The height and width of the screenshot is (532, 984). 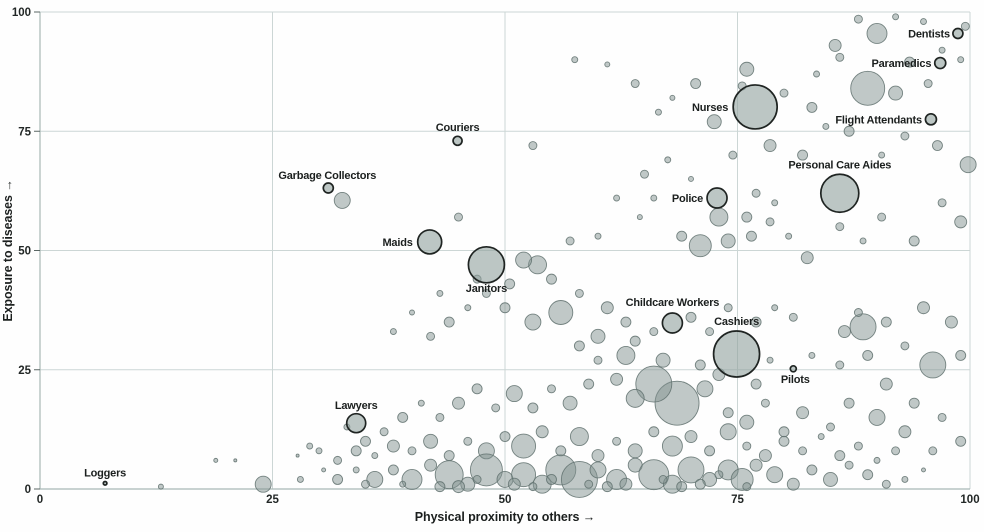 What do you see at coordinates (940, 63) in the screenshot?
I see `paramedics-bubble` at bounding box center [940, 63].